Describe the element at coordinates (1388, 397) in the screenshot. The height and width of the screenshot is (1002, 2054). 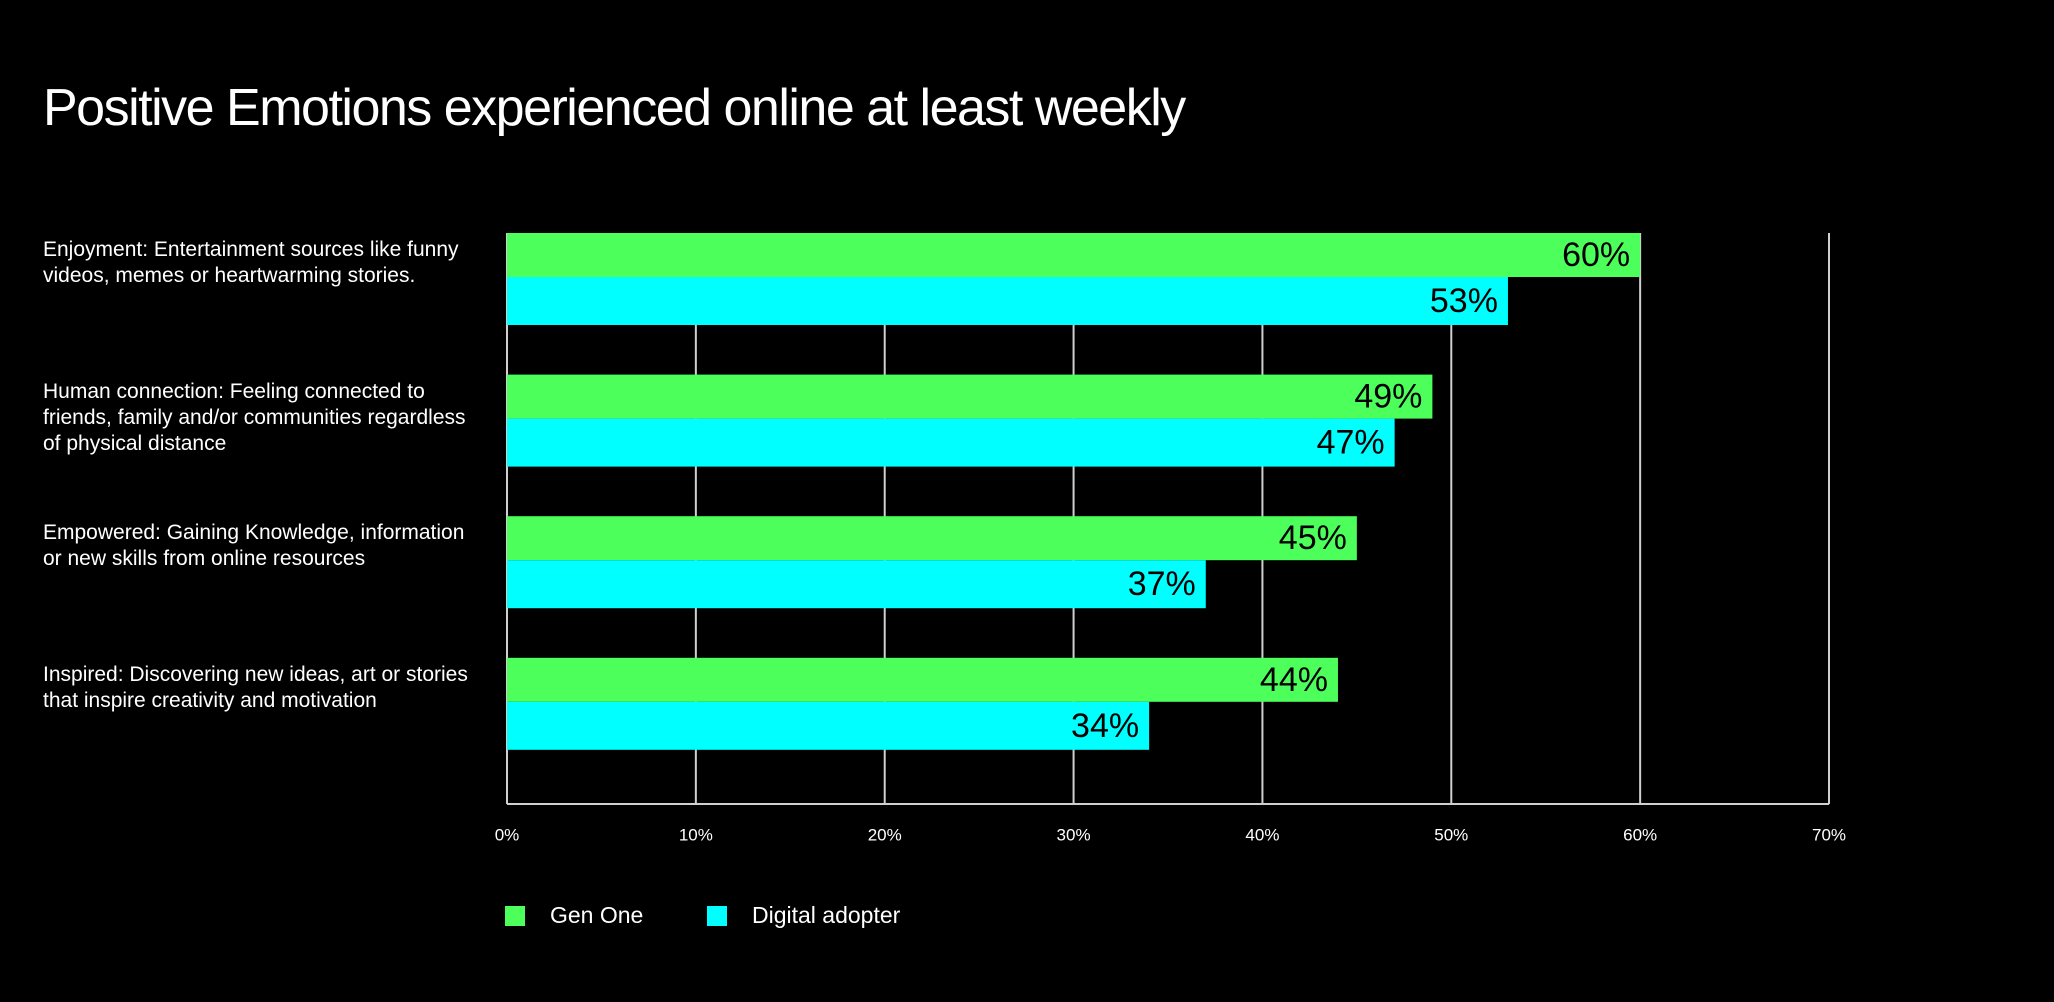
I see `value-label: 49%` at that location.